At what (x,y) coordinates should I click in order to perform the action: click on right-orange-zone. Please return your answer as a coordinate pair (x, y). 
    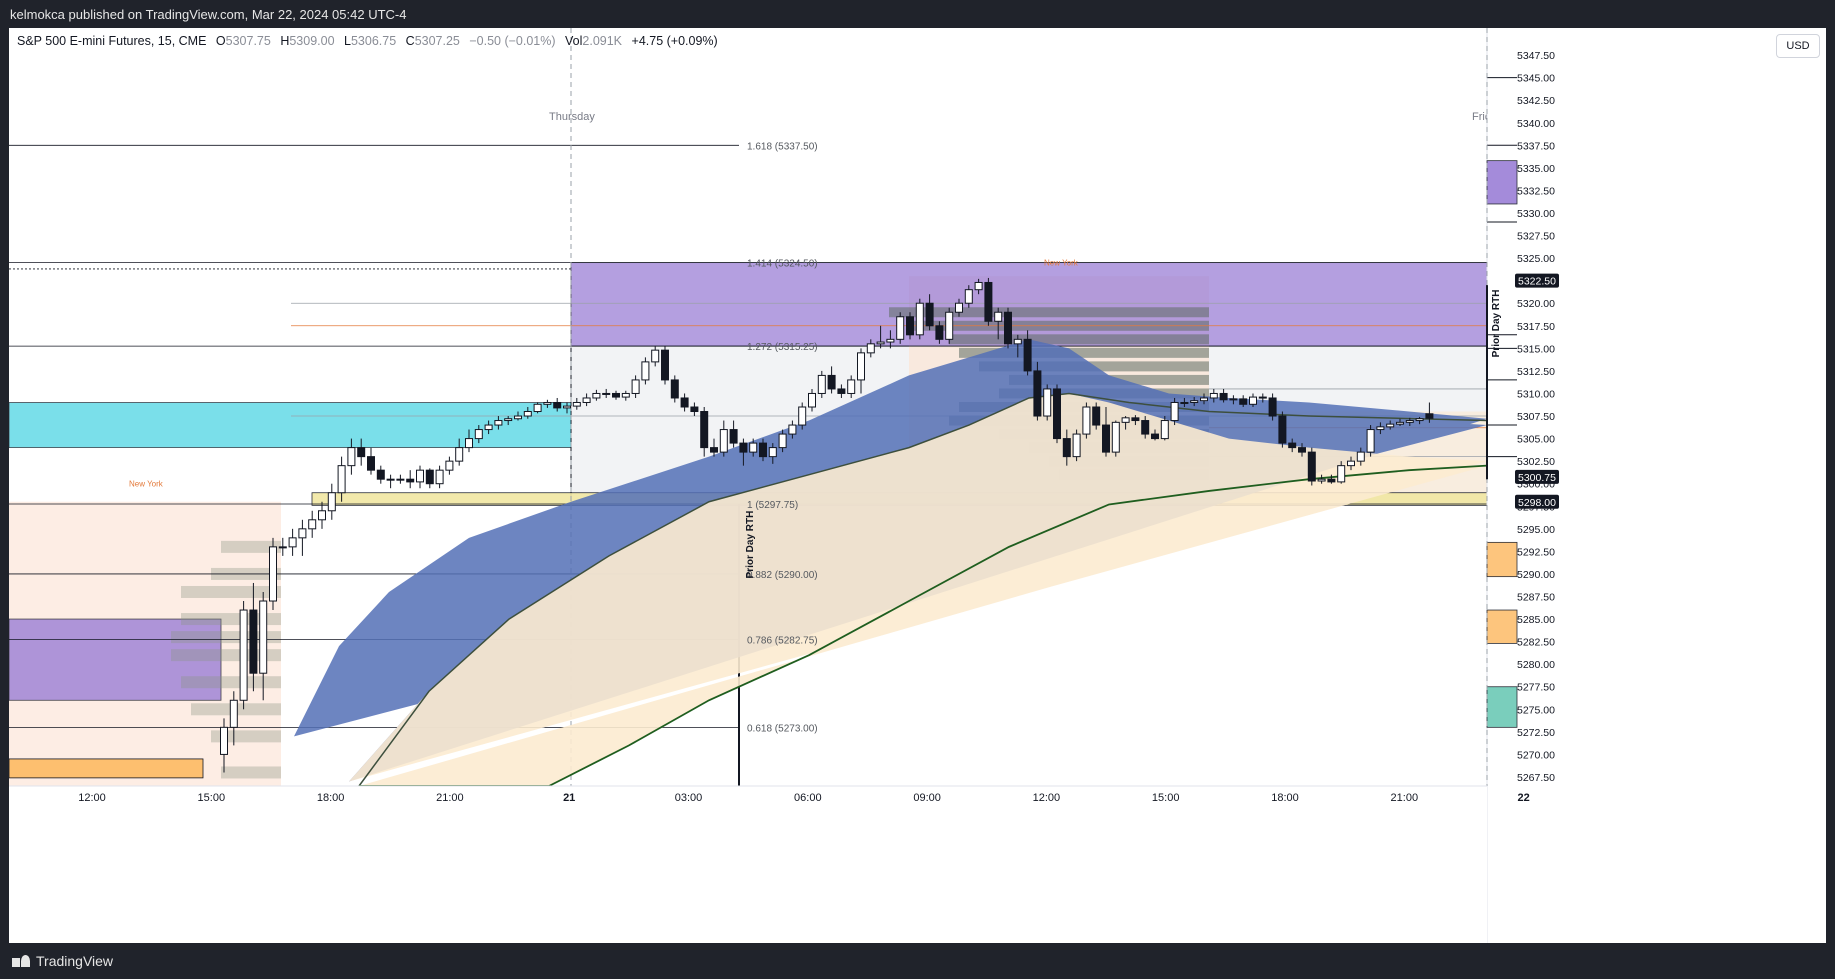
    Looking at the image, I should click on (1502, 626).